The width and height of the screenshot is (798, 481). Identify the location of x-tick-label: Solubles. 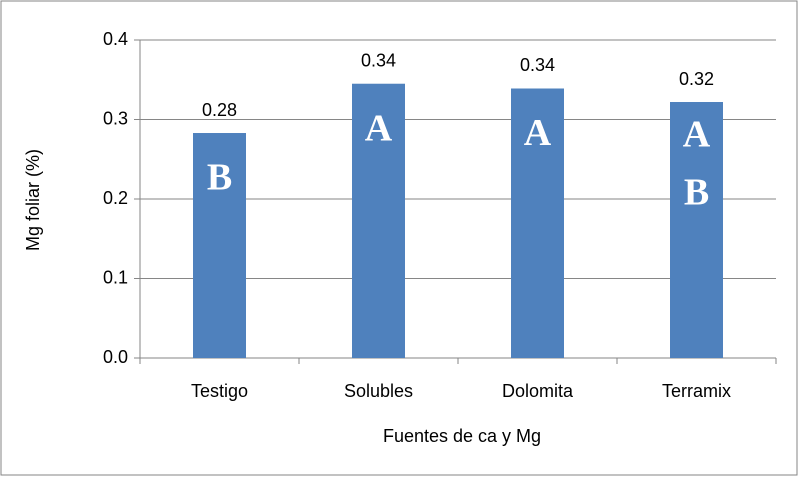
(378, 391).